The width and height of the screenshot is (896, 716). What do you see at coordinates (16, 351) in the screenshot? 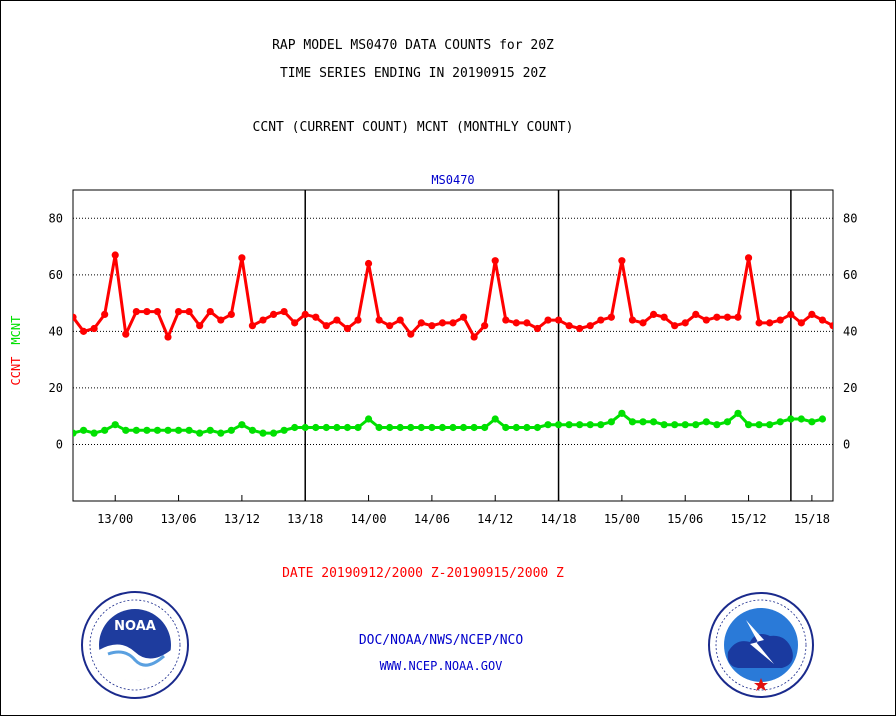
I see `y-axis-label: CCNT MCNT` at bounding box center [16, 351].